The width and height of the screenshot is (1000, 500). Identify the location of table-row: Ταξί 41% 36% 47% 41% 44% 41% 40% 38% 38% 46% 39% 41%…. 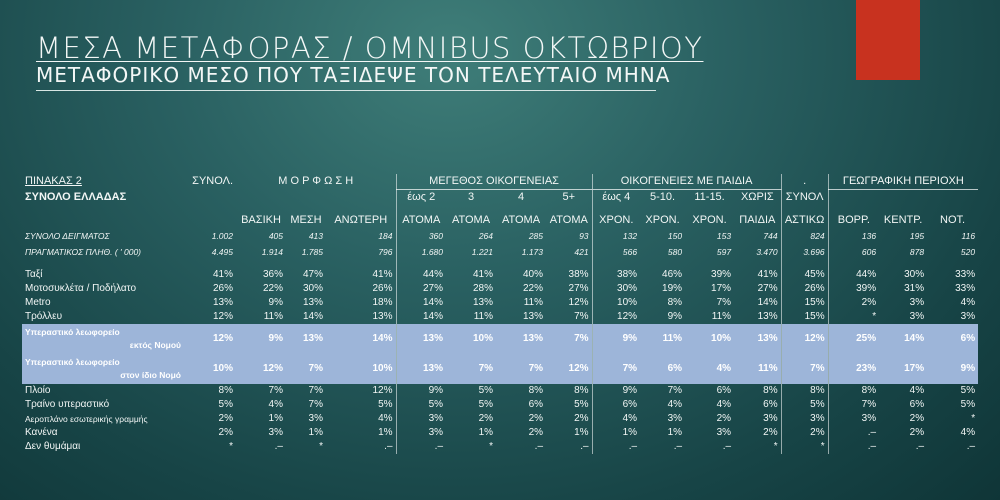
(500, 275).